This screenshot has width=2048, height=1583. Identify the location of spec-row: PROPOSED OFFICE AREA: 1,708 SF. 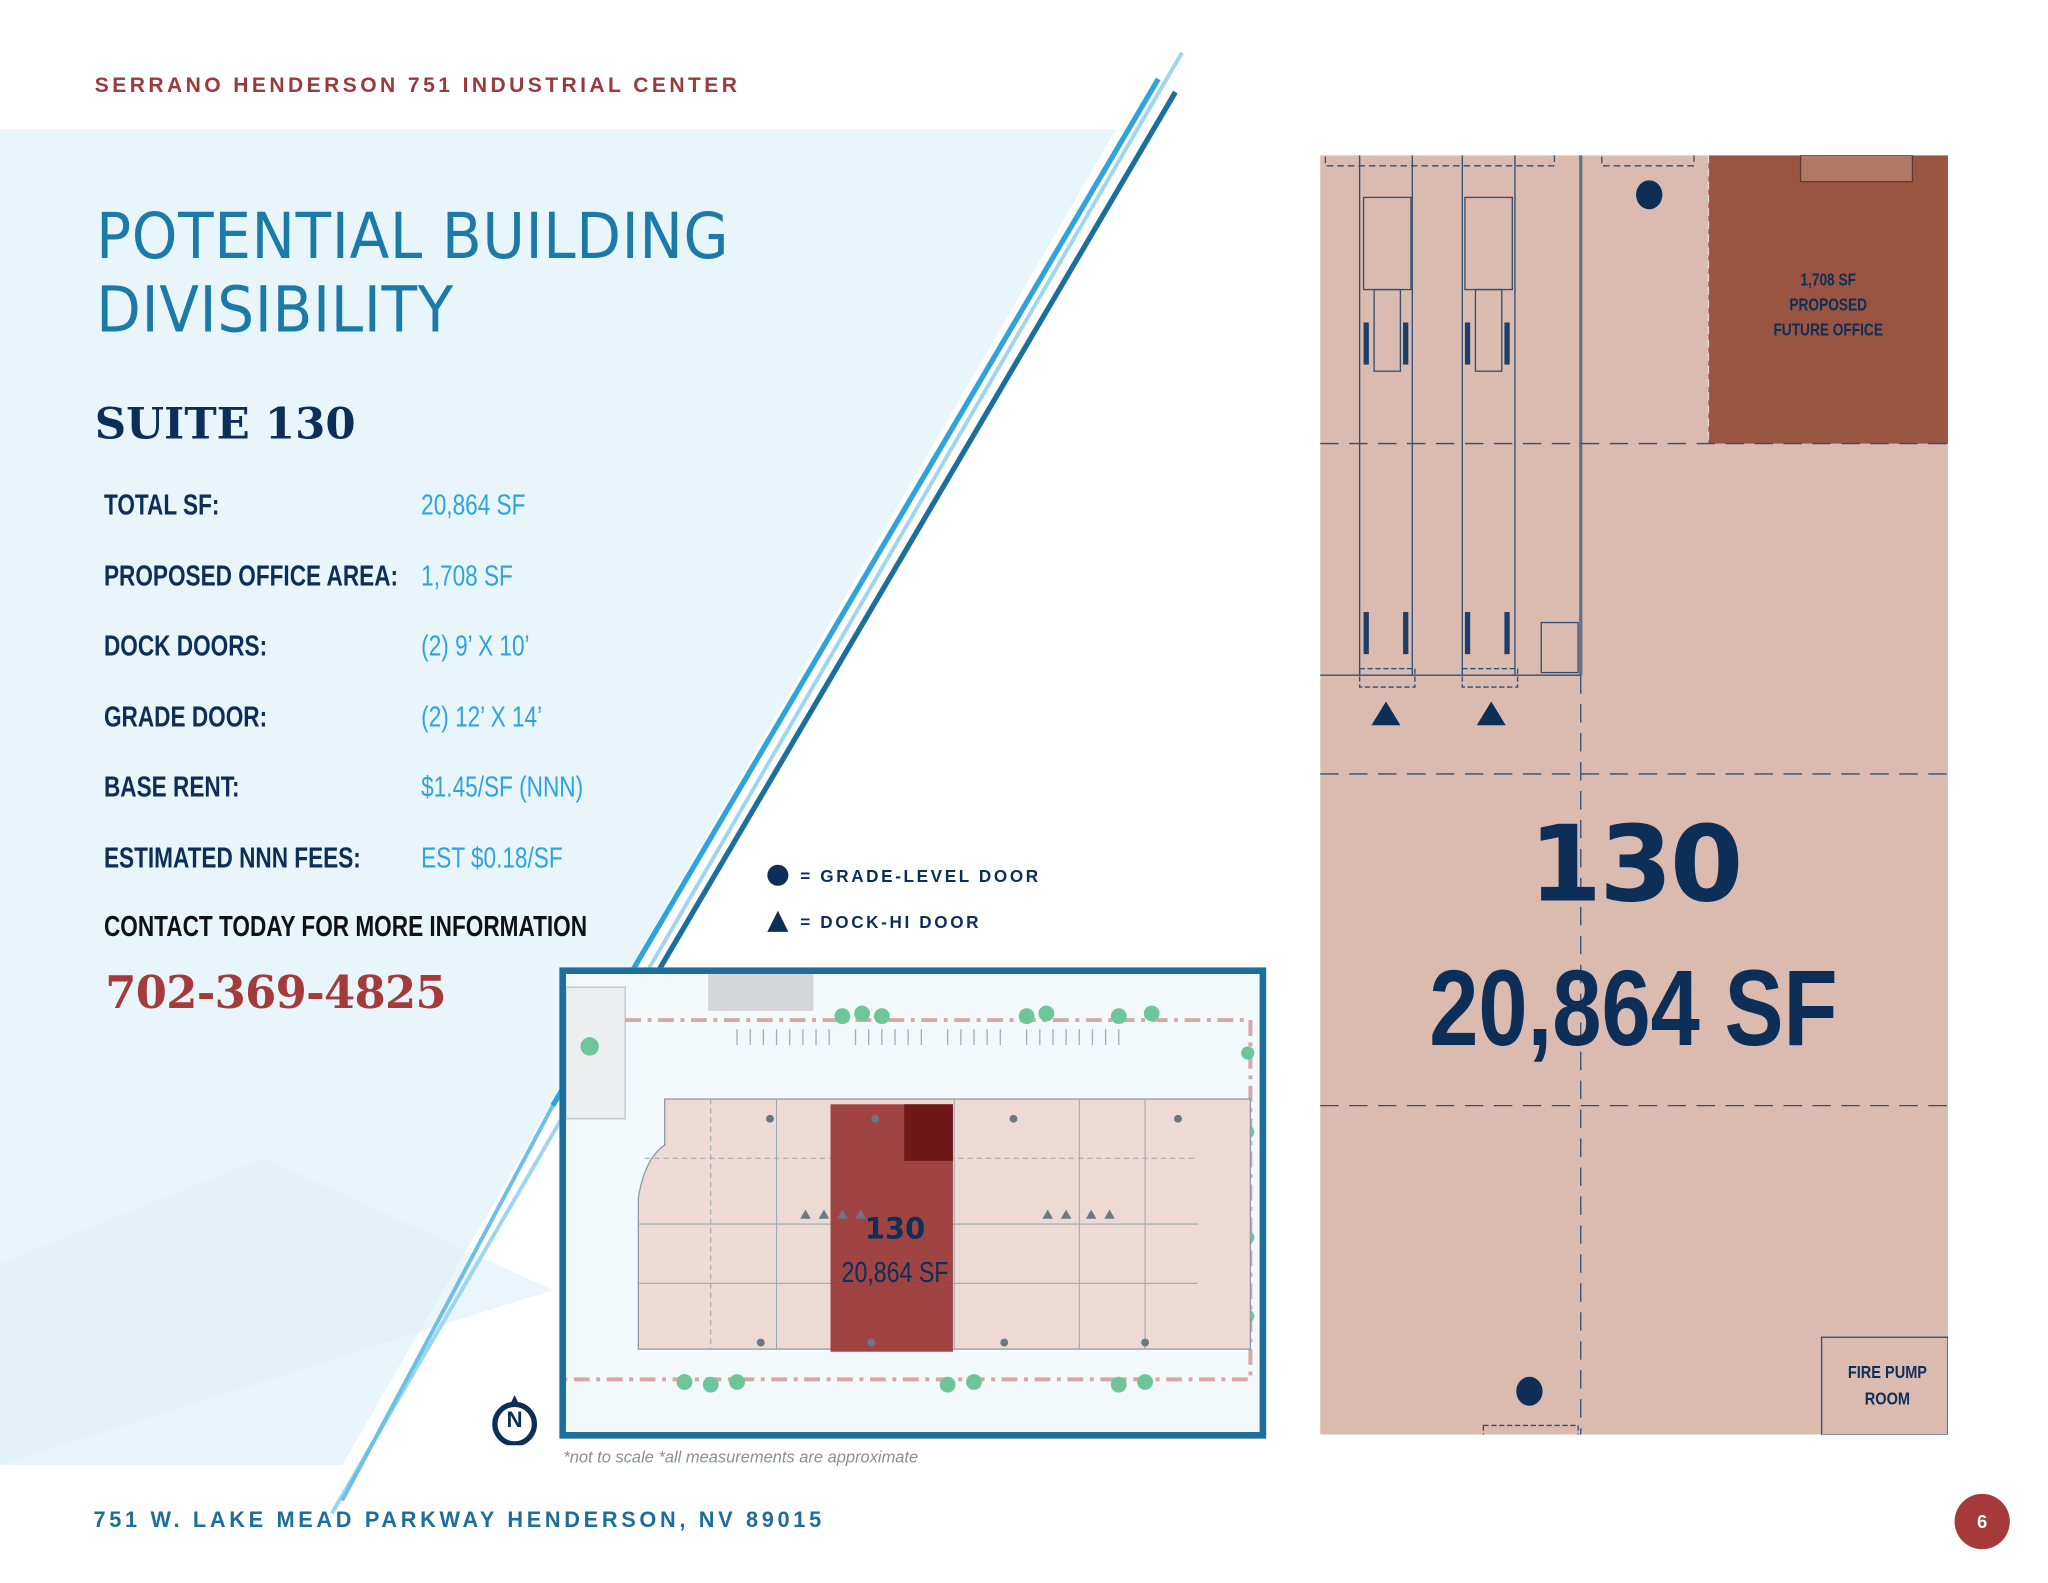
(380, 578).